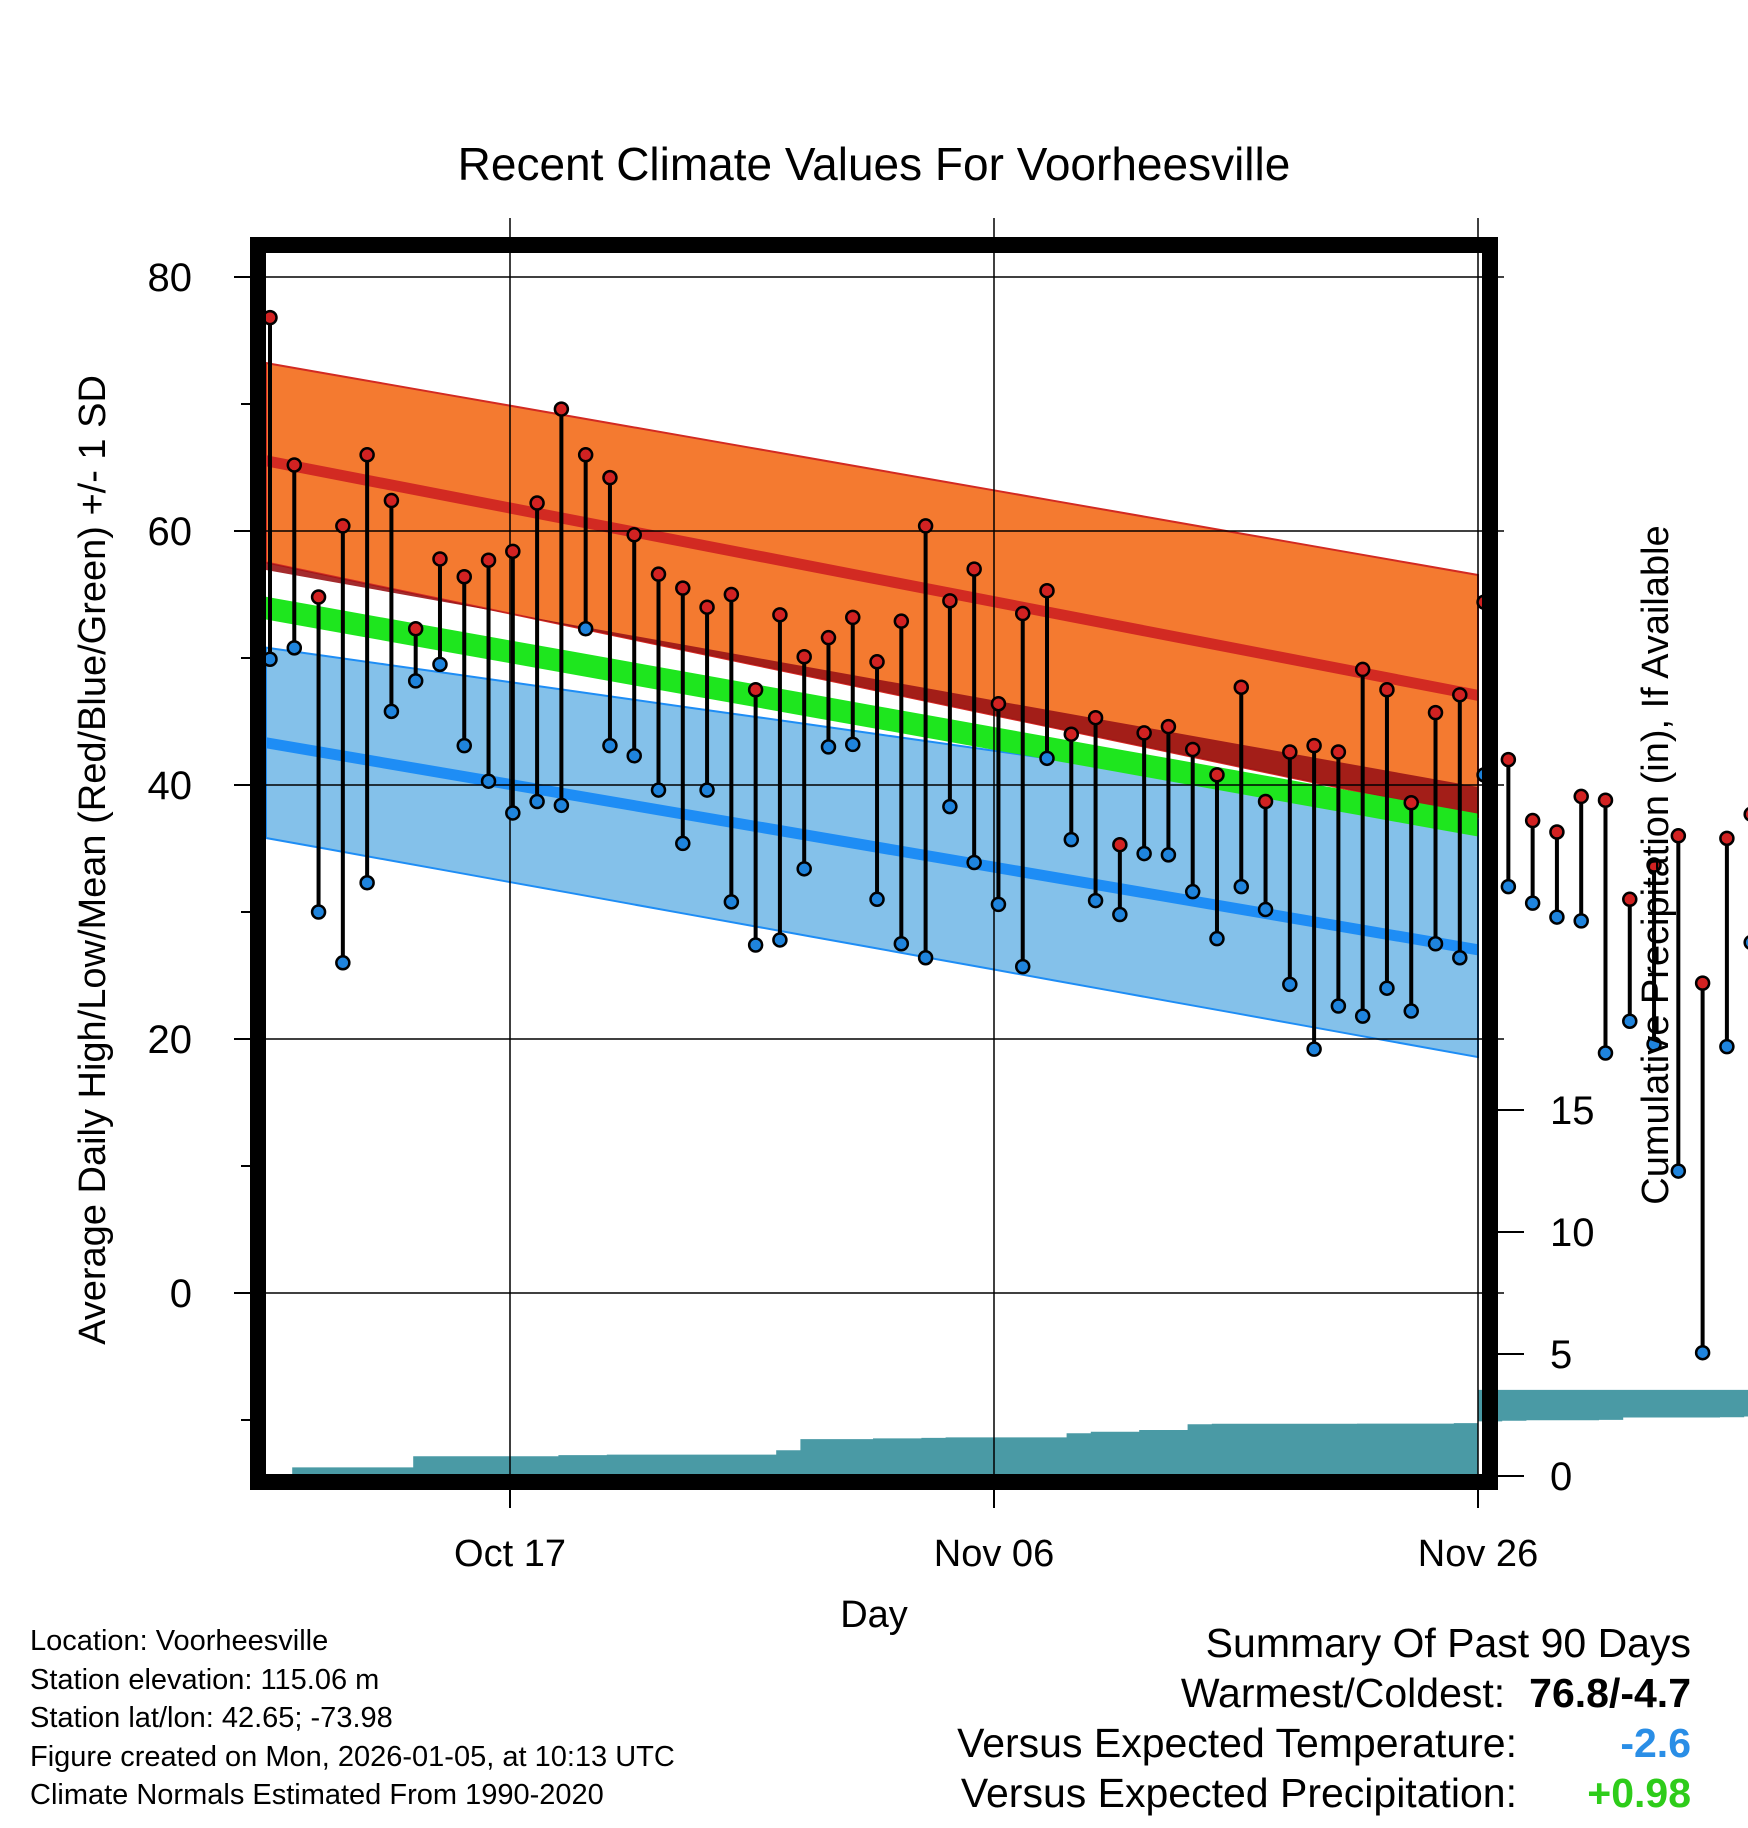 This screenshot has height=1828, width=1748. Describe the element at coordinates (170, 786) in the screenshot. I see `y-tick-label: 40` at that location.